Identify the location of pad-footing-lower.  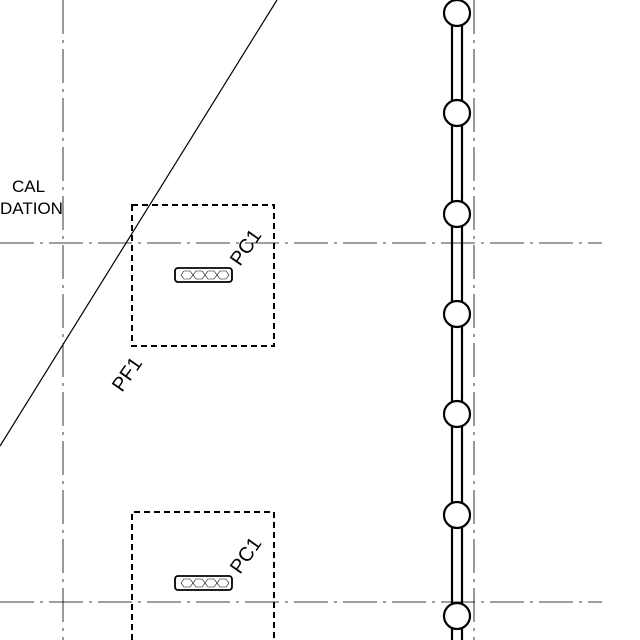
(203, 575).